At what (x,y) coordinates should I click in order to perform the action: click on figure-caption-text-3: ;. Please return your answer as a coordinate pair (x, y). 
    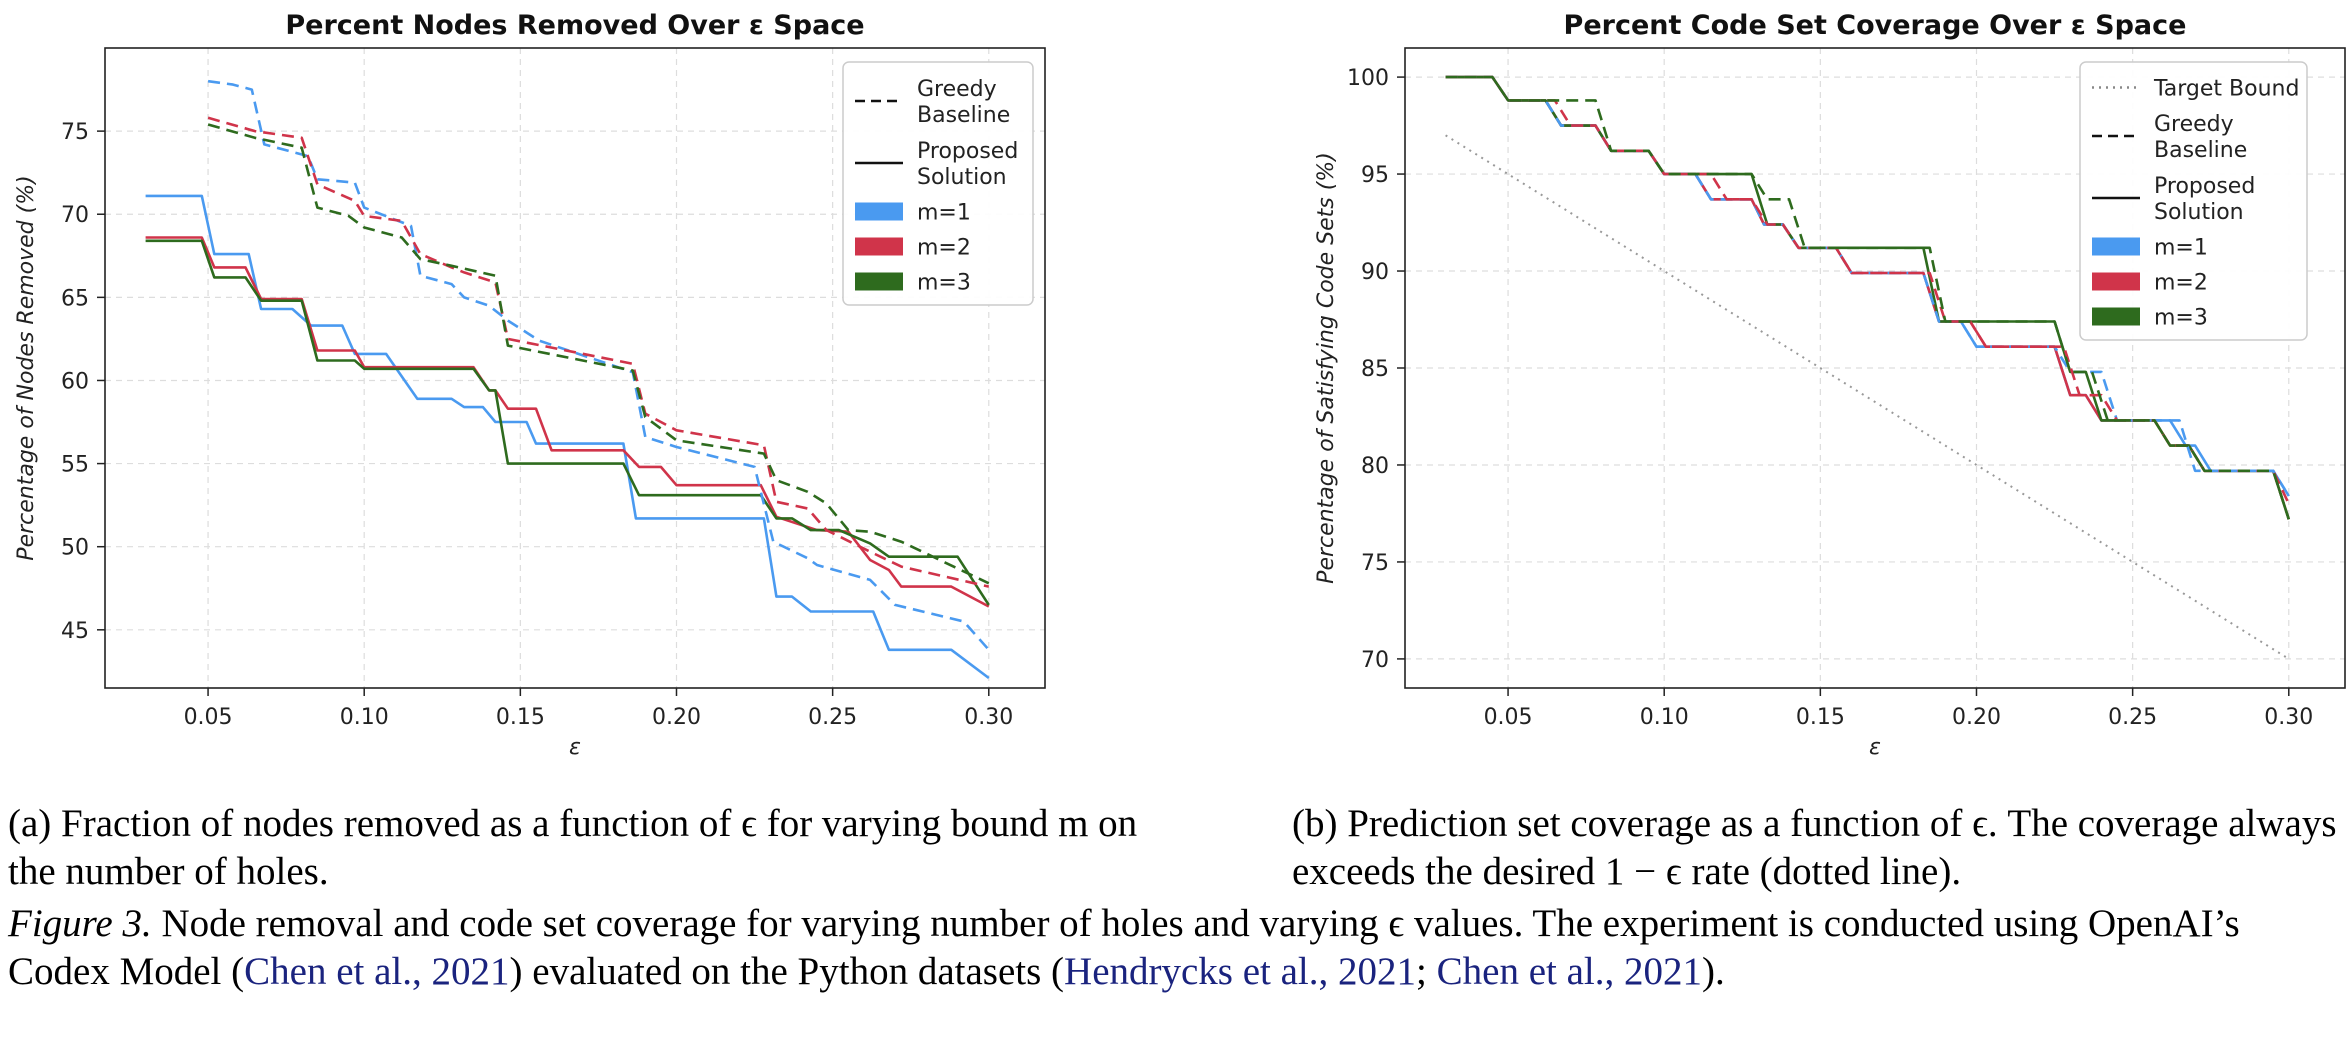
    Looking at the image, I should click on (1426, 971).